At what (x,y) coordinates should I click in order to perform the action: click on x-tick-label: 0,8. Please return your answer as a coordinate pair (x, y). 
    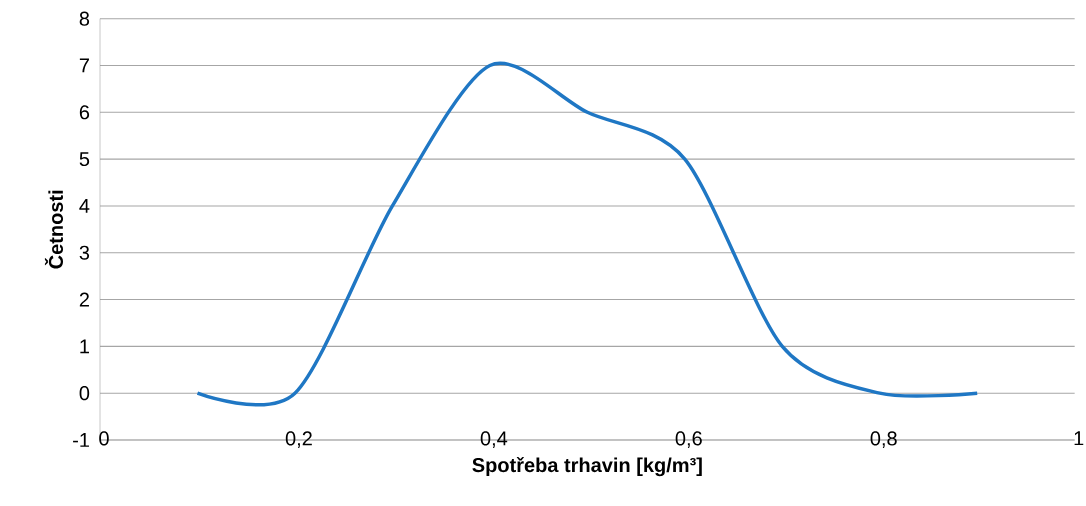
    Looking at the image, I should click on (883, 439).